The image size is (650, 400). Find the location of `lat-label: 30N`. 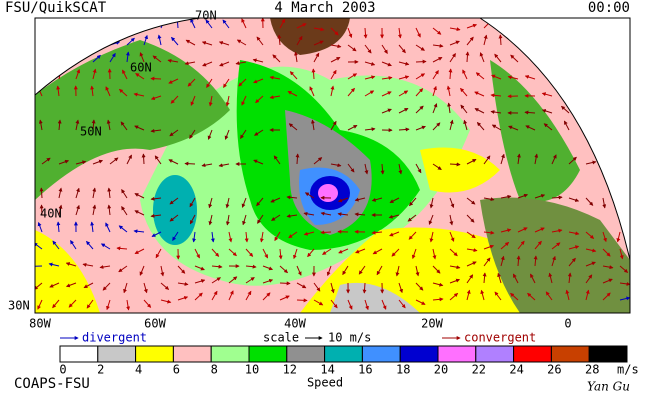

lat-label: 30N is located at coordinates (19, 306).